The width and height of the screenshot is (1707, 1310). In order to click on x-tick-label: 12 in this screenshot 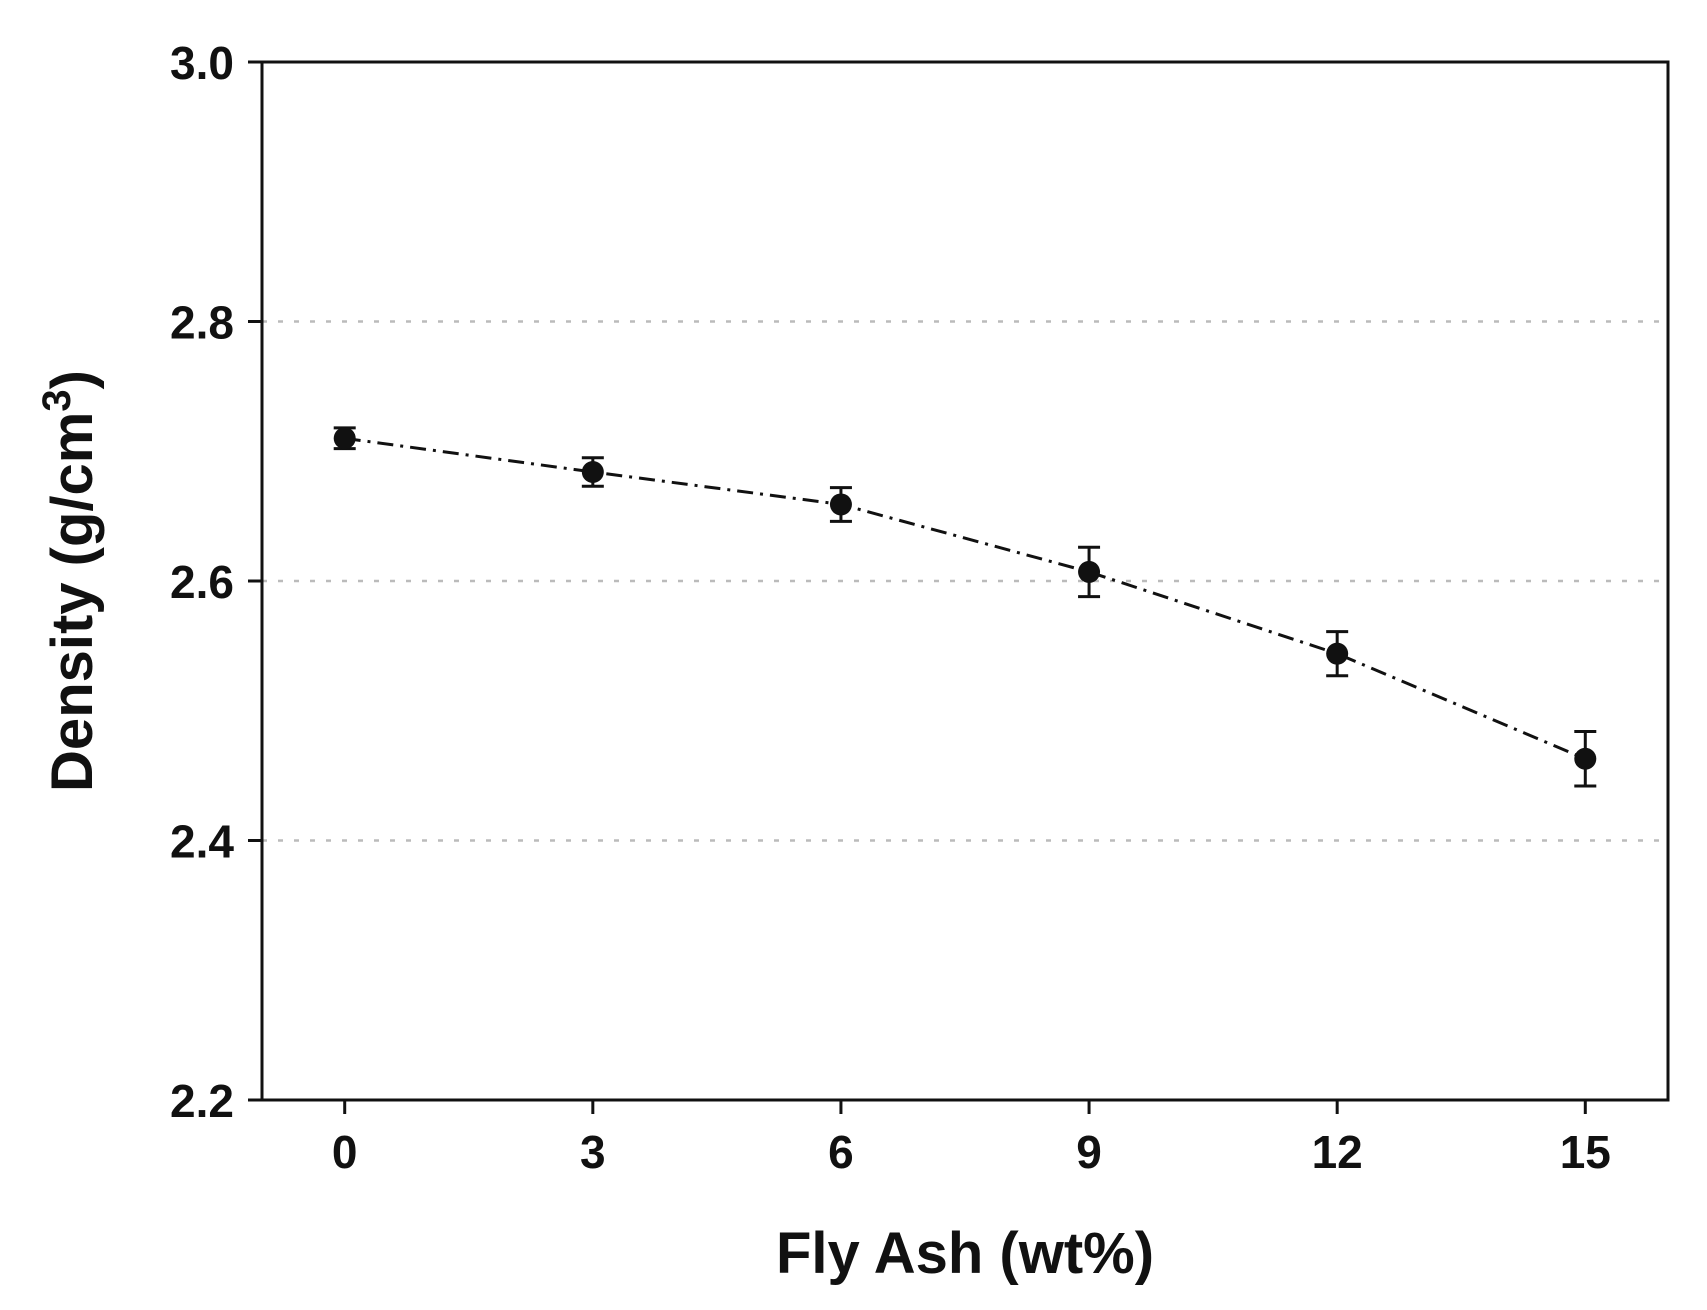, I will do `click(1337, 1152)`.